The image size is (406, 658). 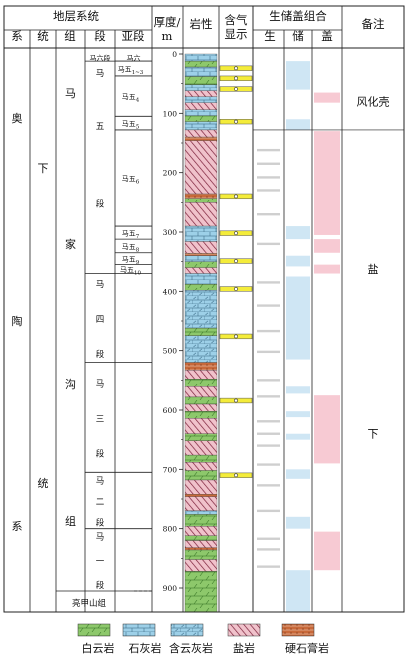 I want to click on legend-swatch-dolomite, so click(x=94, y=630).